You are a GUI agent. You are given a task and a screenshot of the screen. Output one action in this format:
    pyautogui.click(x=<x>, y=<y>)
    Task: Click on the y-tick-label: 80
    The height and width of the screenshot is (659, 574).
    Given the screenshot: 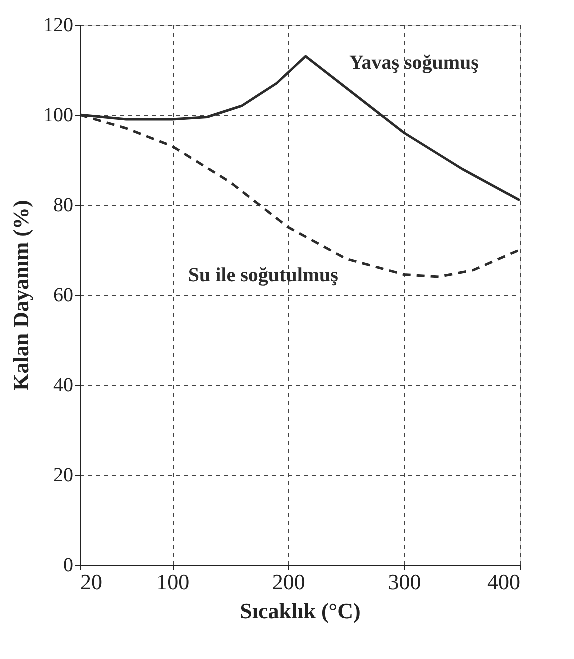 What is the action you would take?
    pyautogui.click(x=64, y=205)
    